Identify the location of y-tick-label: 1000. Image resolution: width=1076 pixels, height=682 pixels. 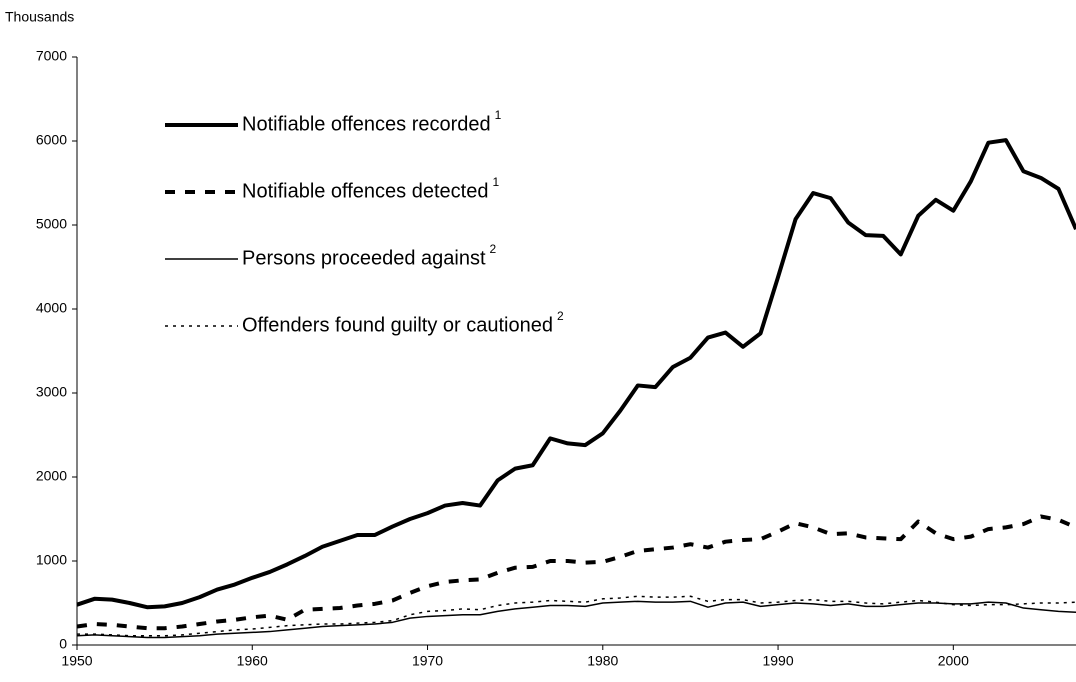
(51, 560).